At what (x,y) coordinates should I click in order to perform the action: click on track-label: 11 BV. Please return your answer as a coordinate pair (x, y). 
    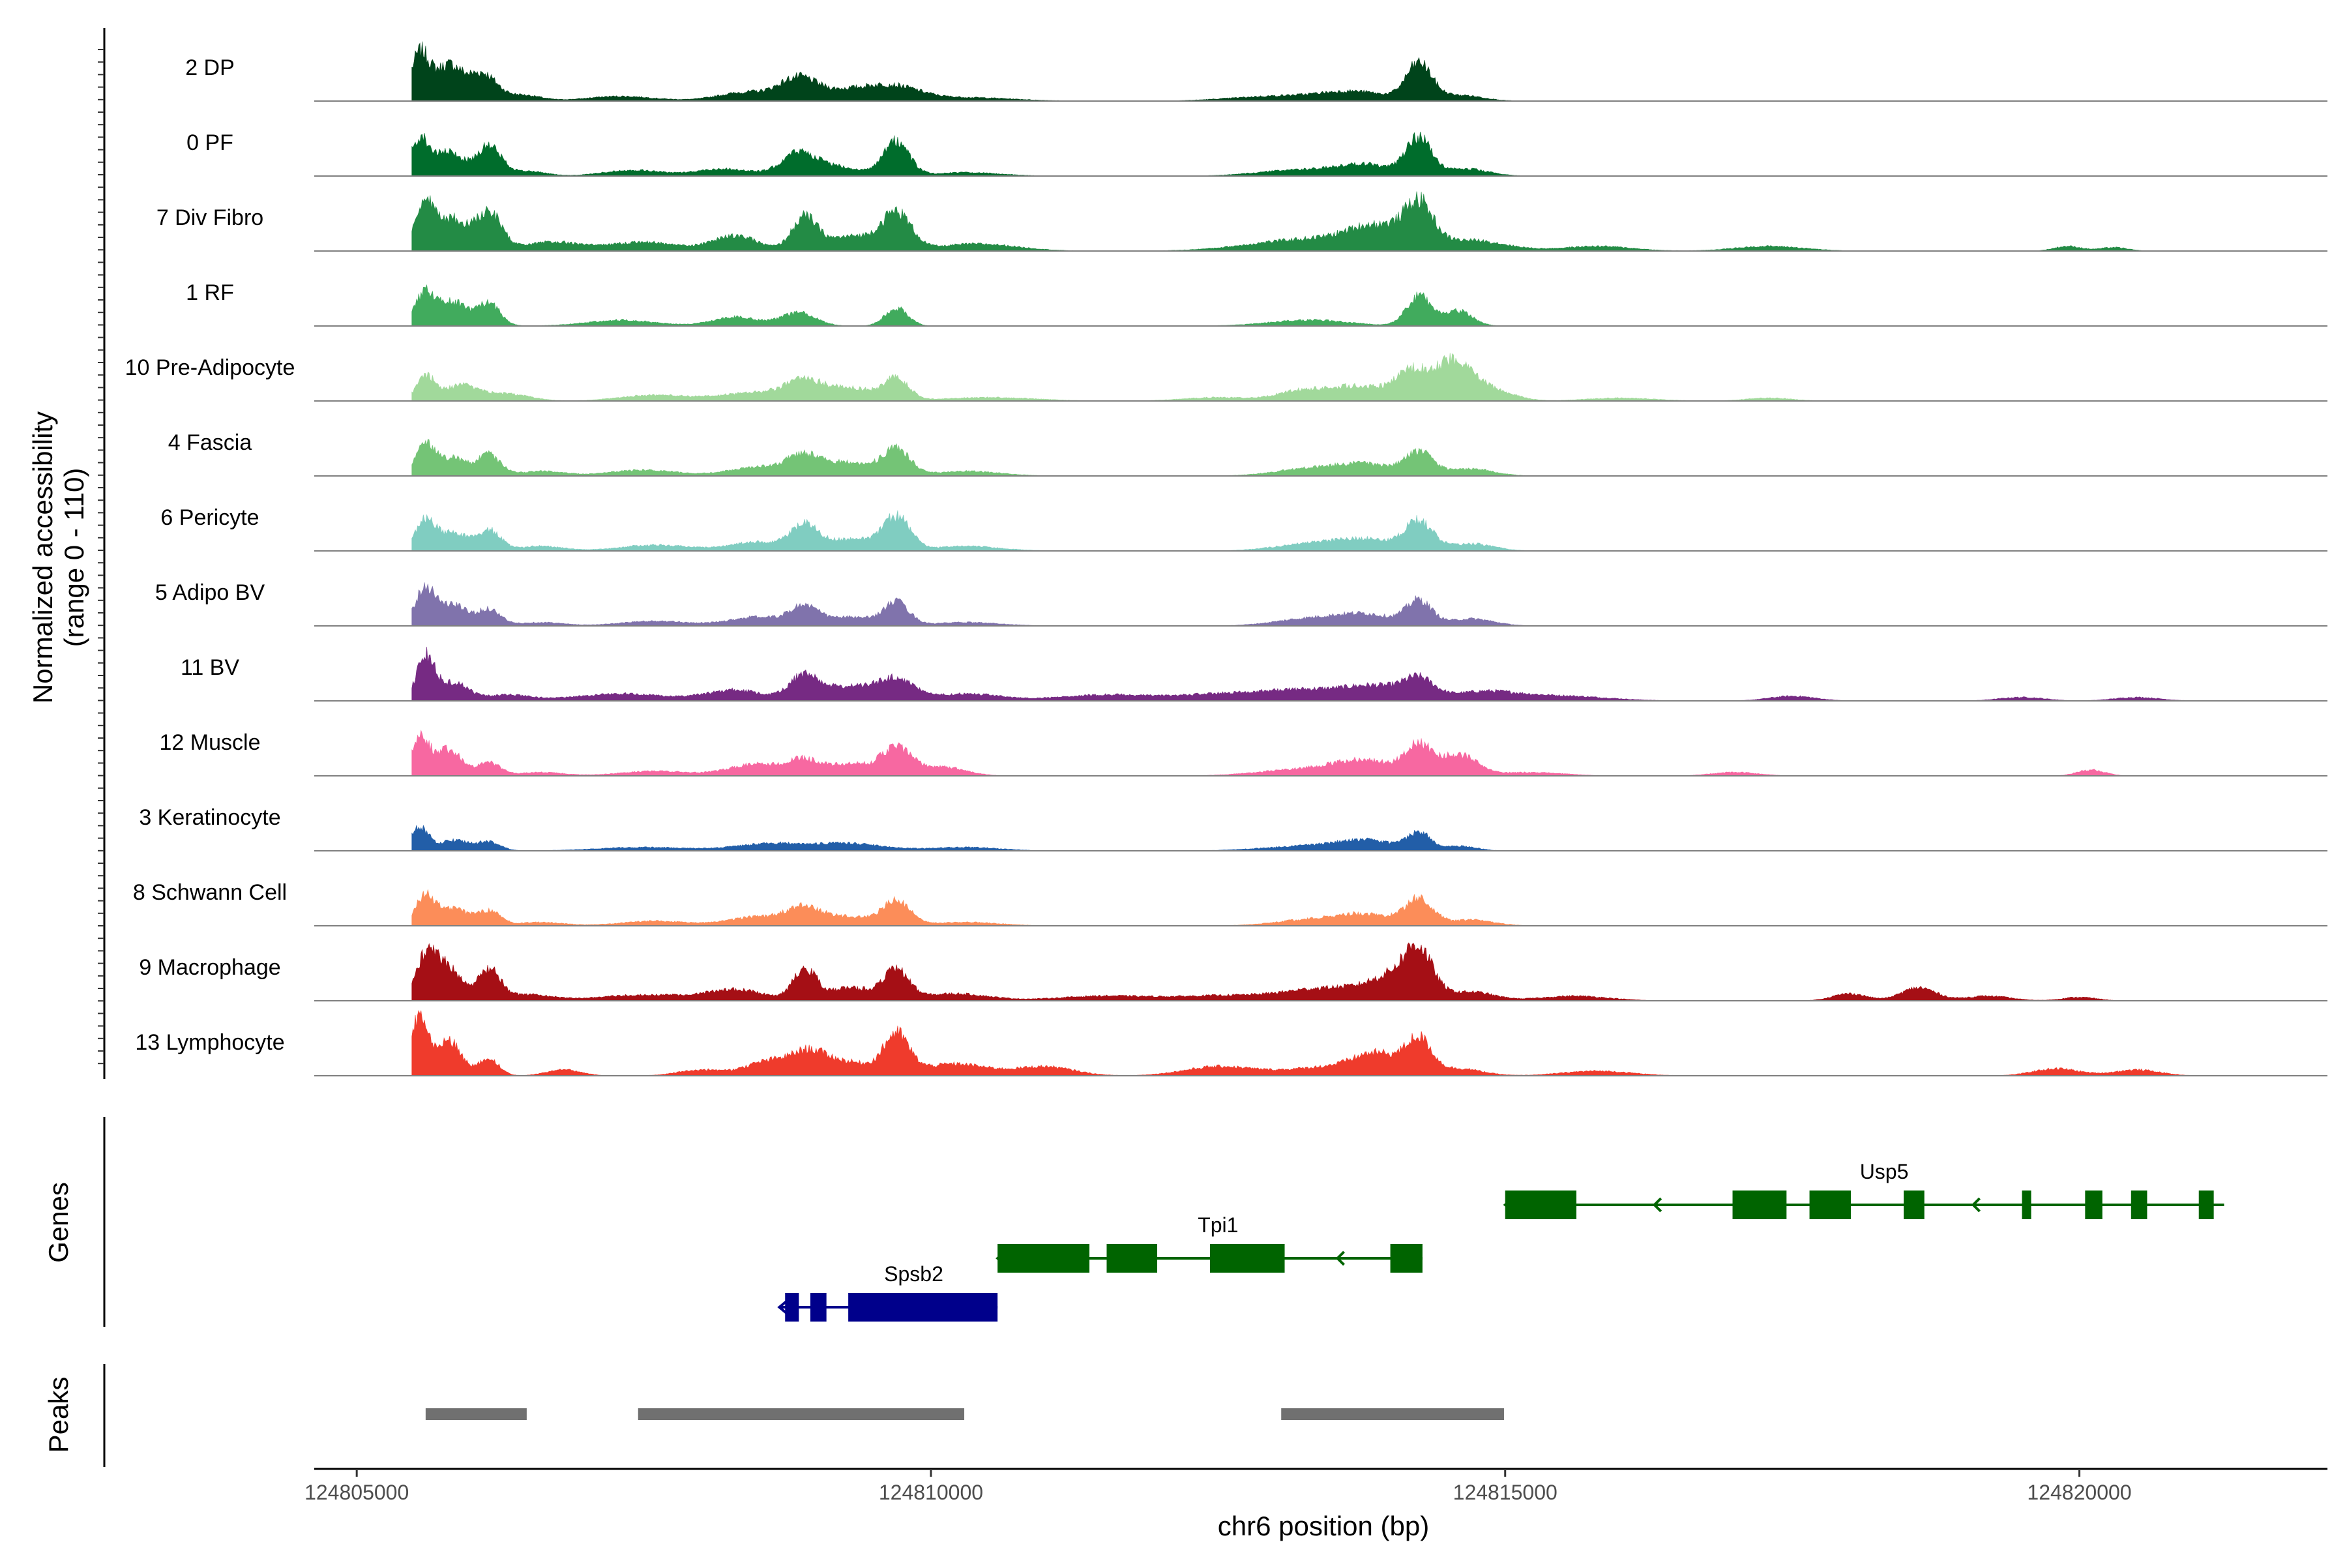
    Looking at the image, I should click on (210, 668).